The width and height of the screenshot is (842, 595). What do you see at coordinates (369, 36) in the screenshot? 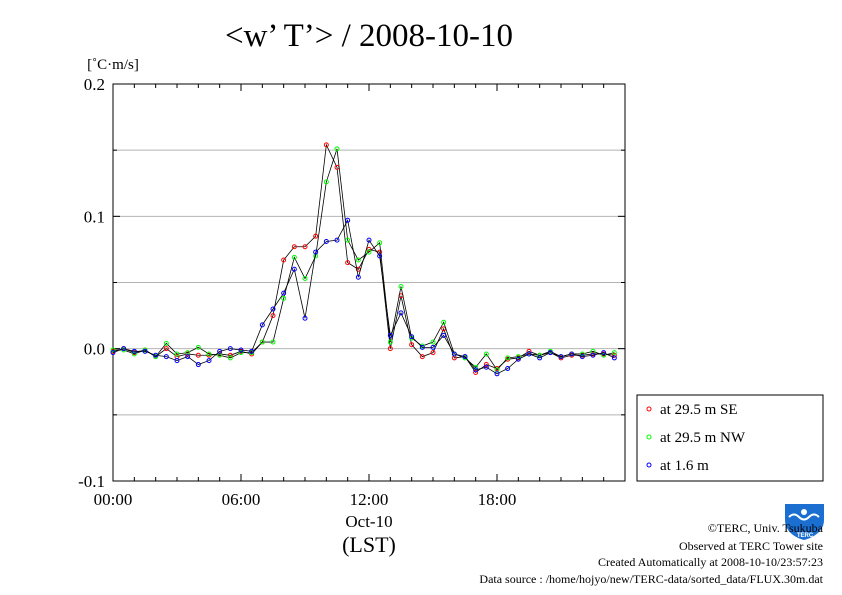
I see `chart-title: <w’ T’> / 2008-10-10` at bounding box center [369, 36].